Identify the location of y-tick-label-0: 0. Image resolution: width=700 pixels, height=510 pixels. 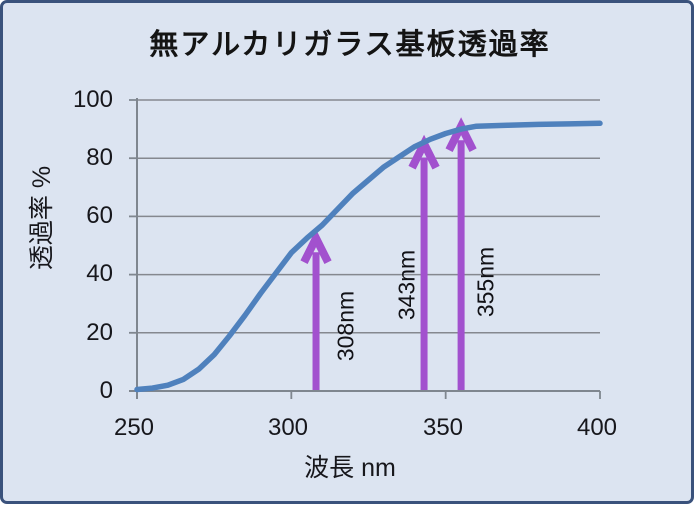
(106, 390).